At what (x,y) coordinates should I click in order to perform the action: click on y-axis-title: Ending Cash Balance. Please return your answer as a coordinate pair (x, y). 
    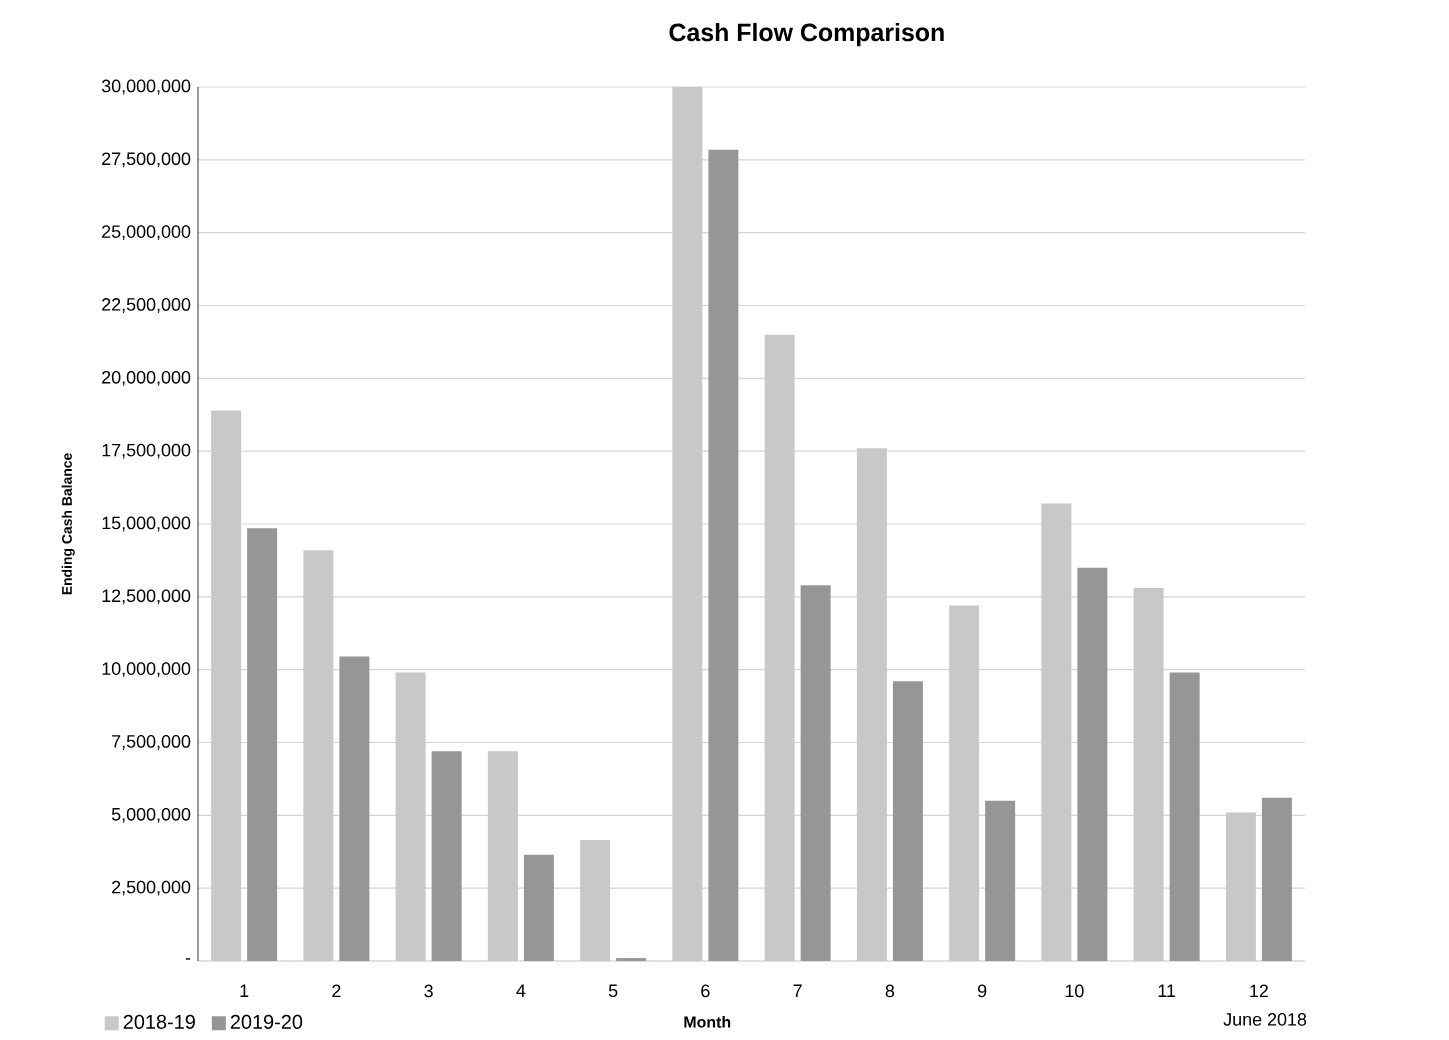
    Looking at the image, I should click on (68, 524).